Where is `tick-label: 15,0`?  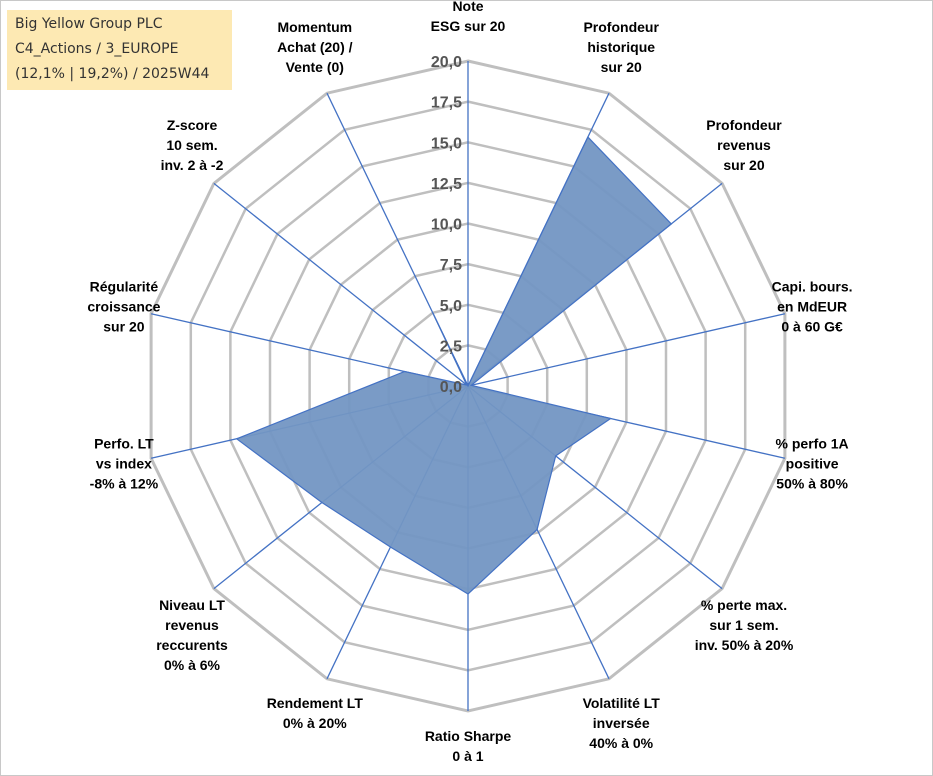
tick-label: 15,0 is located at coordinates (446, 143).